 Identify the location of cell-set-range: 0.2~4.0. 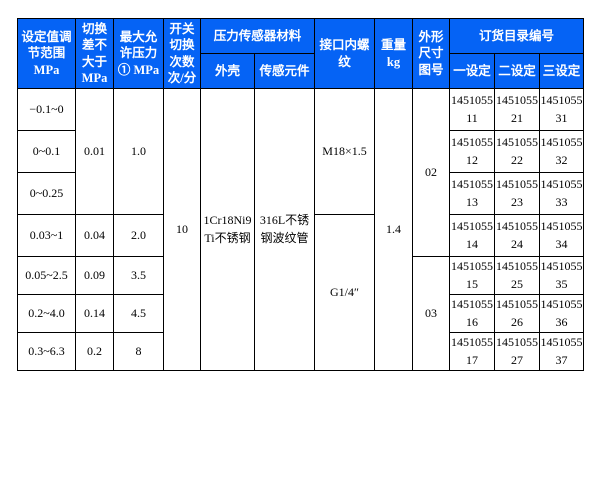
(46, 313).